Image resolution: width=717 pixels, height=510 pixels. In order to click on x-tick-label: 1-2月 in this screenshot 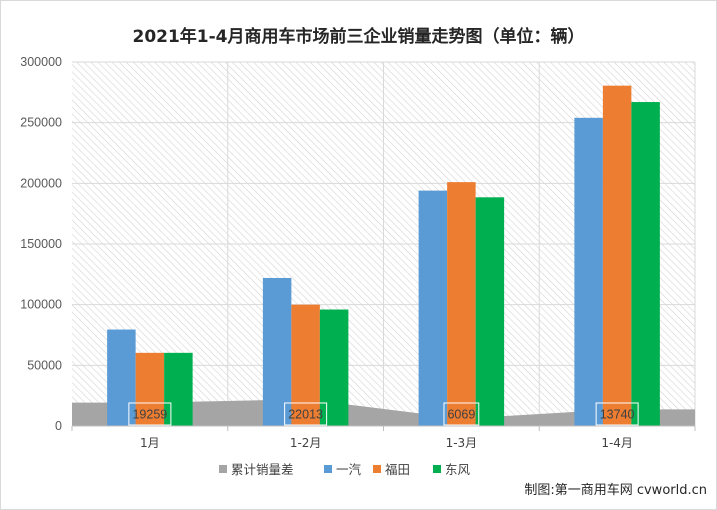, I will do `click(306, 443)`.